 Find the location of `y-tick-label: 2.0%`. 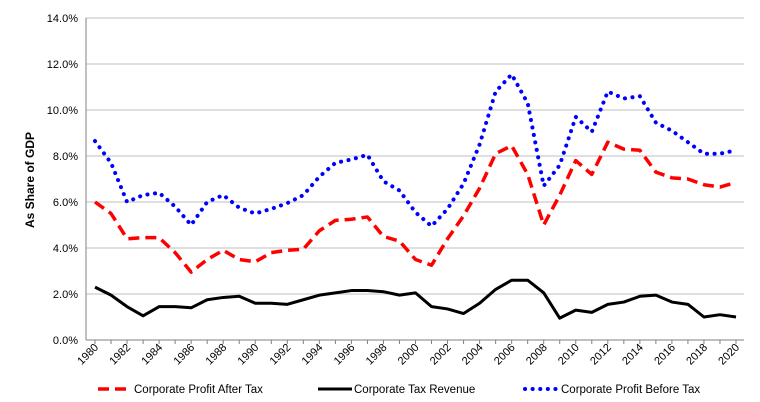

y-tick-label: 2.0% is located at coordinates (65, 295).